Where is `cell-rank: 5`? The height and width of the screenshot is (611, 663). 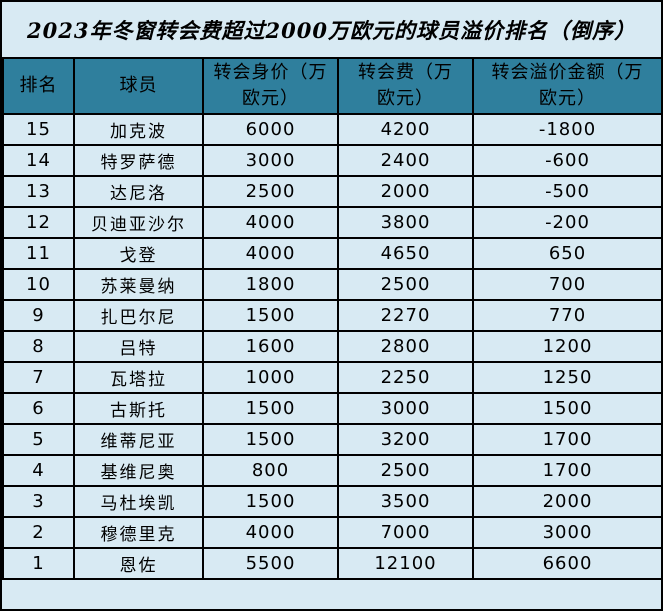
cell-rank: 5 is located at coordinates (38, 439).